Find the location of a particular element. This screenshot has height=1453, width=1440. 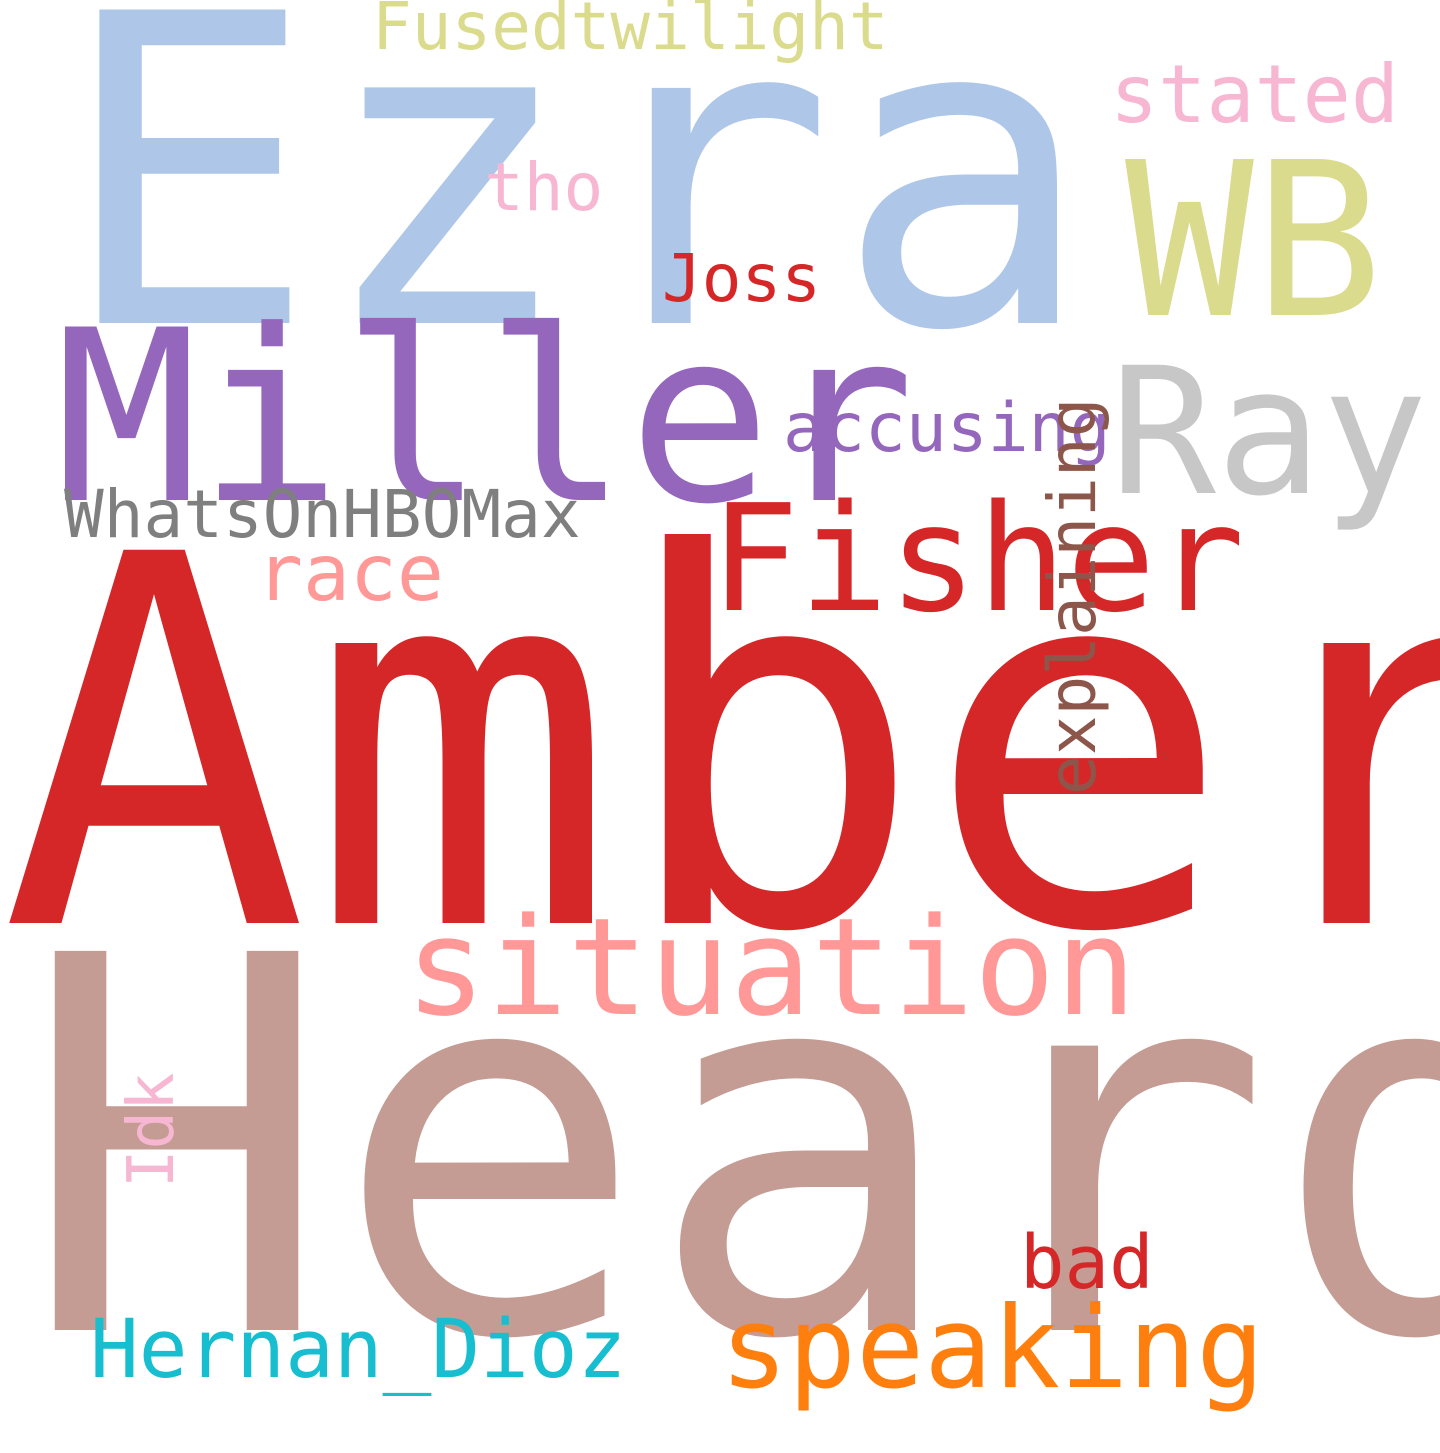

word-idk: Idk is located at coordinates (152, 1130).